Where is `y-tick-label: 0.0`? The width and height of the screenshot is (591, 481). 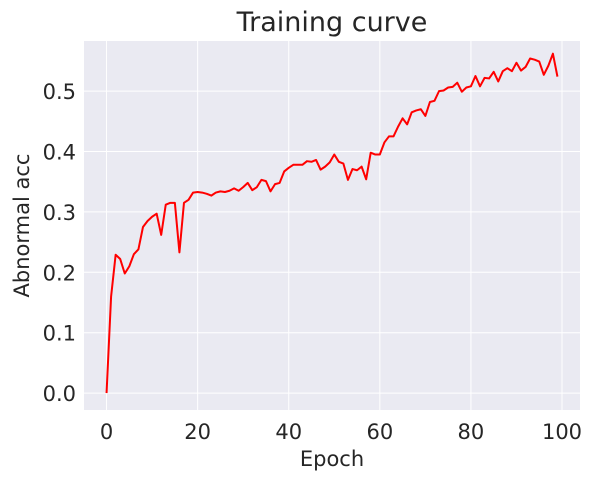 y-tick-label: 0.0 is located at coordinates (59, 394).